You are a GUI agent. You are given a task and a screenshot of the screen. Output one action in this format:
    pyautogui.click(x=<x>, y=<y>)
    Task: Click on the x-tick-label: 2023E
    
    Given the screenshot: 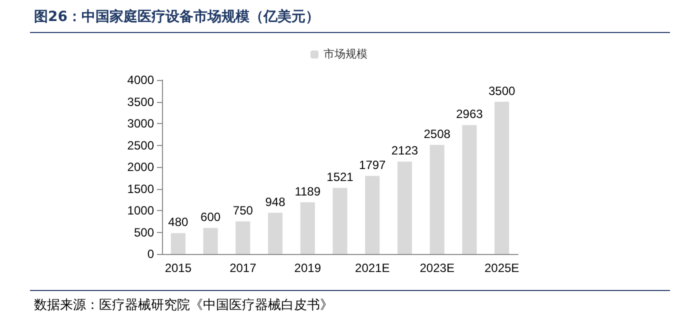 What is the action you would take?
    pyautogui.click(x=437, y=268)
    